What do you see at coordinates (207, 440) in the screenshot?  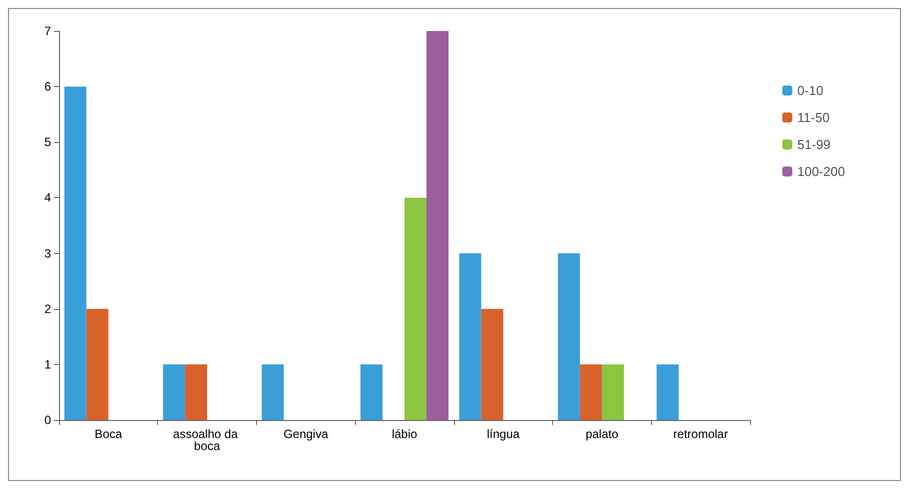 I see `x-tick-label: assoalho da boca` at bounding box center [207, 440].